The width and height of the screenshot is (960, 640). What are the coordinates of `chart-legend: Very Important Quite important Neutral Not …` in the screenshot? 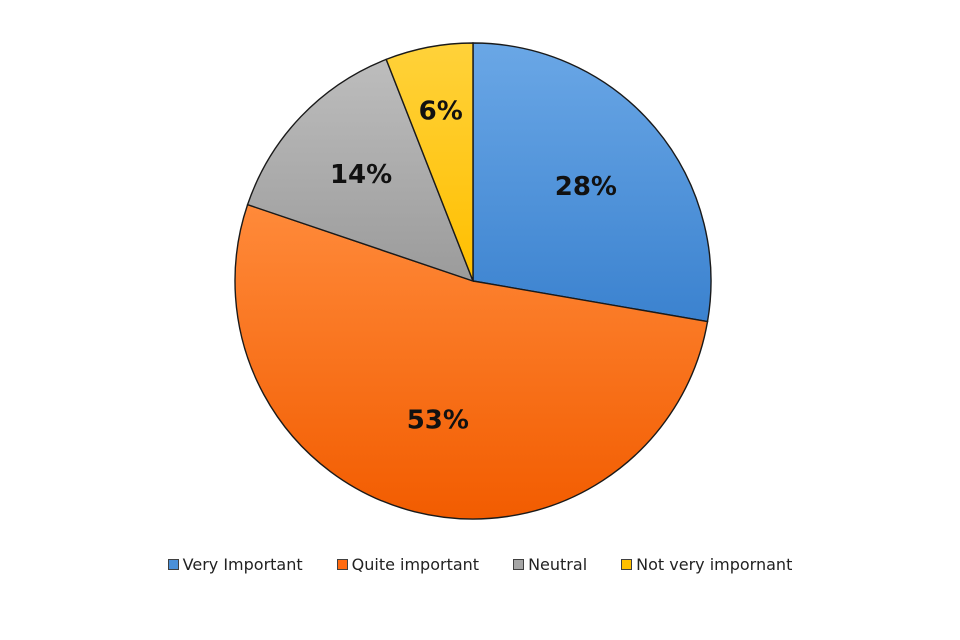 It's located at (480, 564).